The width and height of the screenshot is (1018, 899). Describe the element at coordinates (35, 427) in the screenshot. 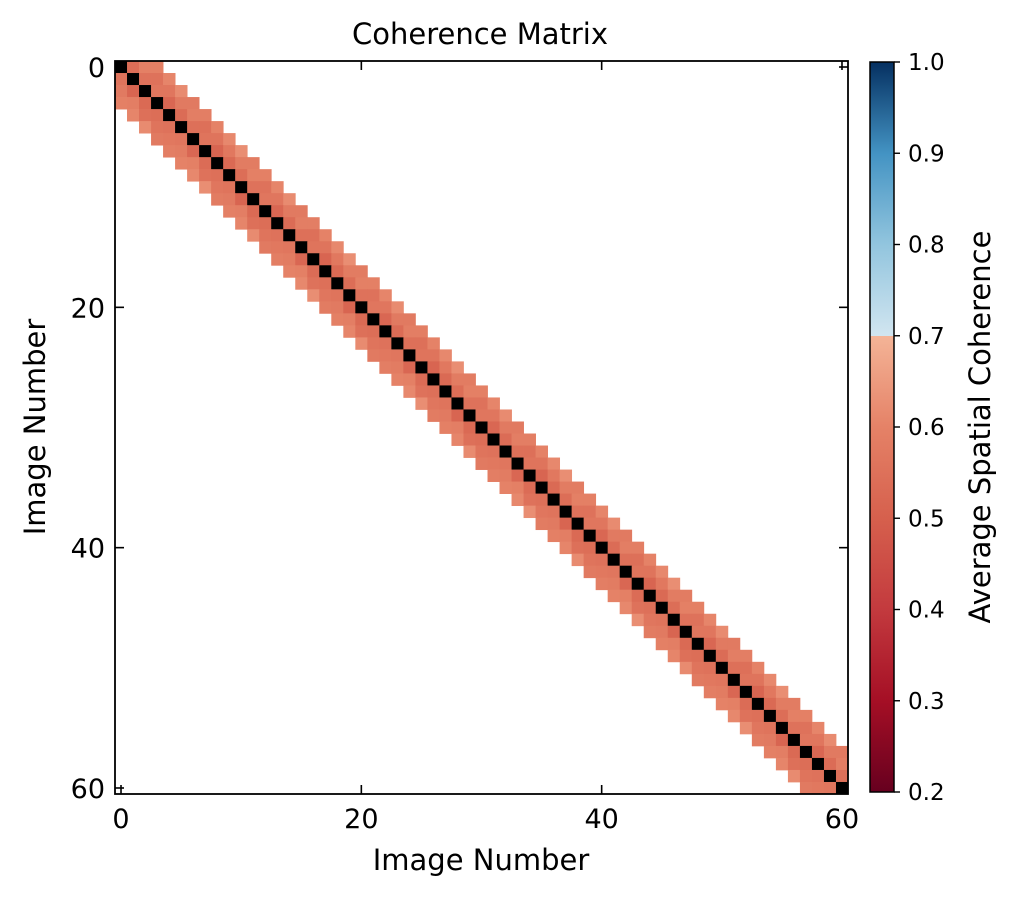

I see `y-axis-label: Image Number` at that location.